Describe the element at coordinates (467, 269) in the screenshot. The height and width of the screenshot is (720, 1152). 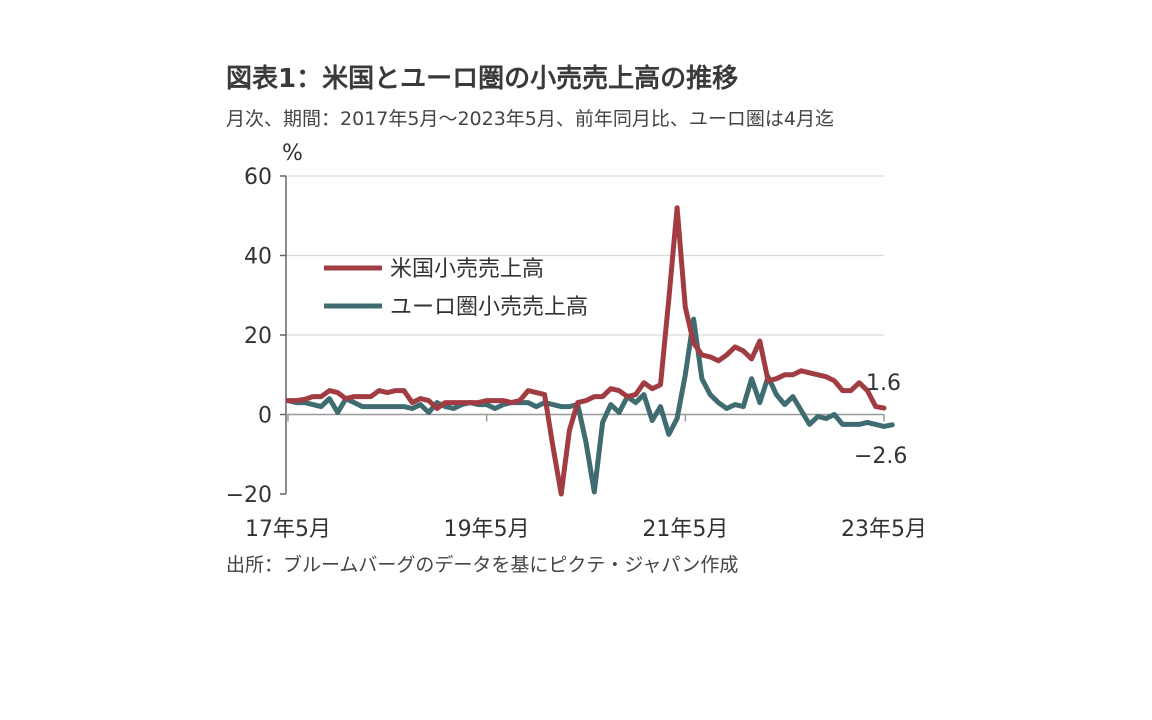
I see `legend-label: 米国小売売上高` at that location.